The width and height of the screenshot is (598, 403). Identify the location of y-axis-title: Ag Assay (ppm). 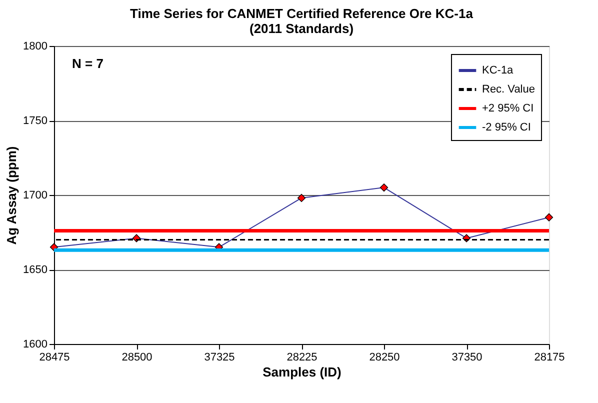
(12, 195).